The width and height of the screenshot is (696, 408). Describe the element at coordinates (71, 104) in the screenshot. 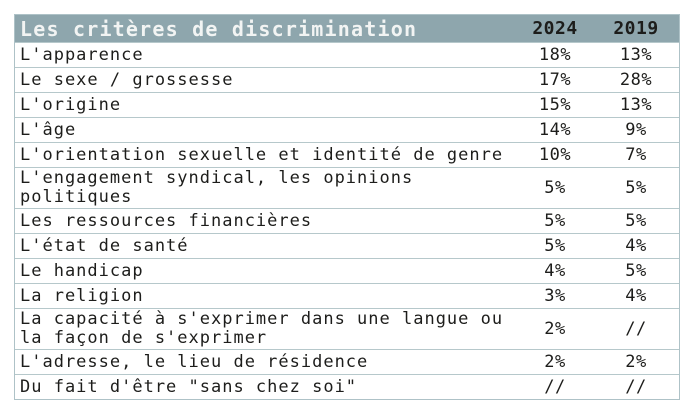

I see `row-label: L'origine` at that location.